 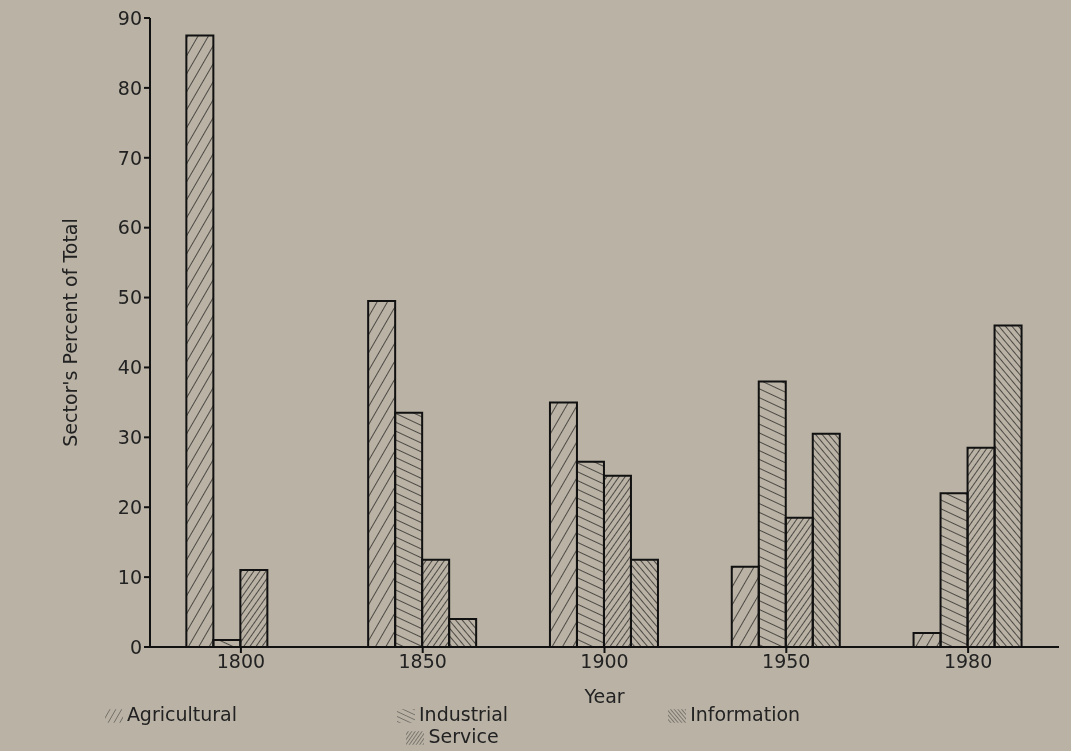 I want to click on y-tick-label: 90, so click(x=129, y=17).